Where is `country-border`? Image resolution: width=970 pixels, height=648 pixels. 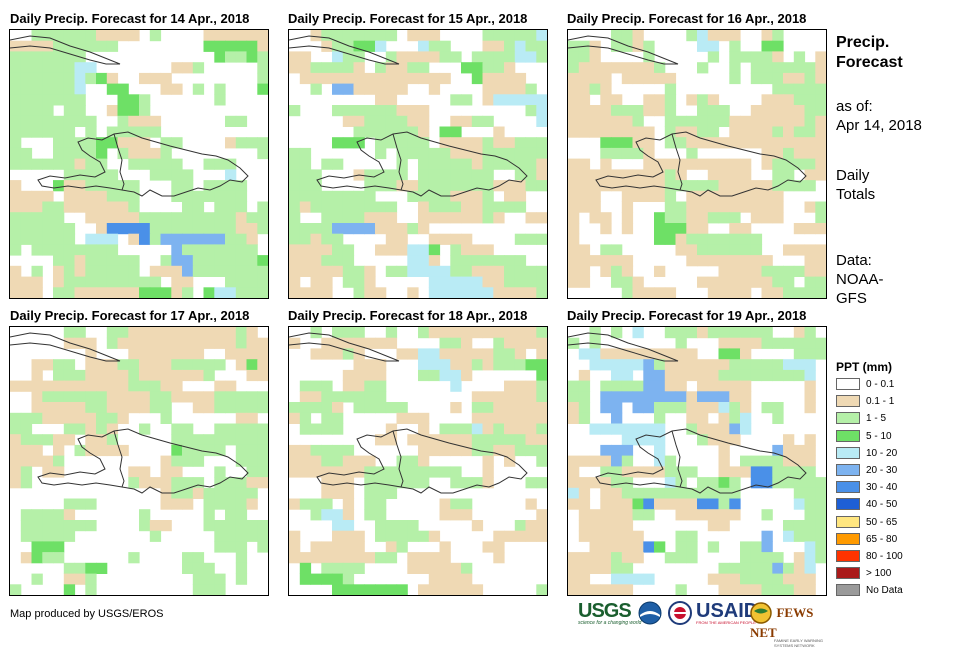
country-border is located at coordinates (677, 459).